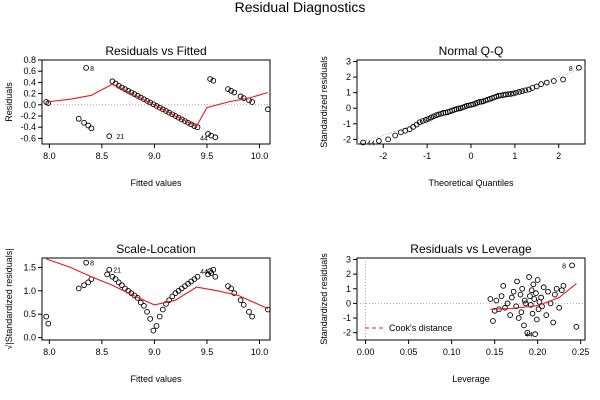 The width and height of the screenshot is (600, 400). Describe the element at coordinates (348, 62) in the screenshot. I see `qq-y-tick-label: 3` at that location.